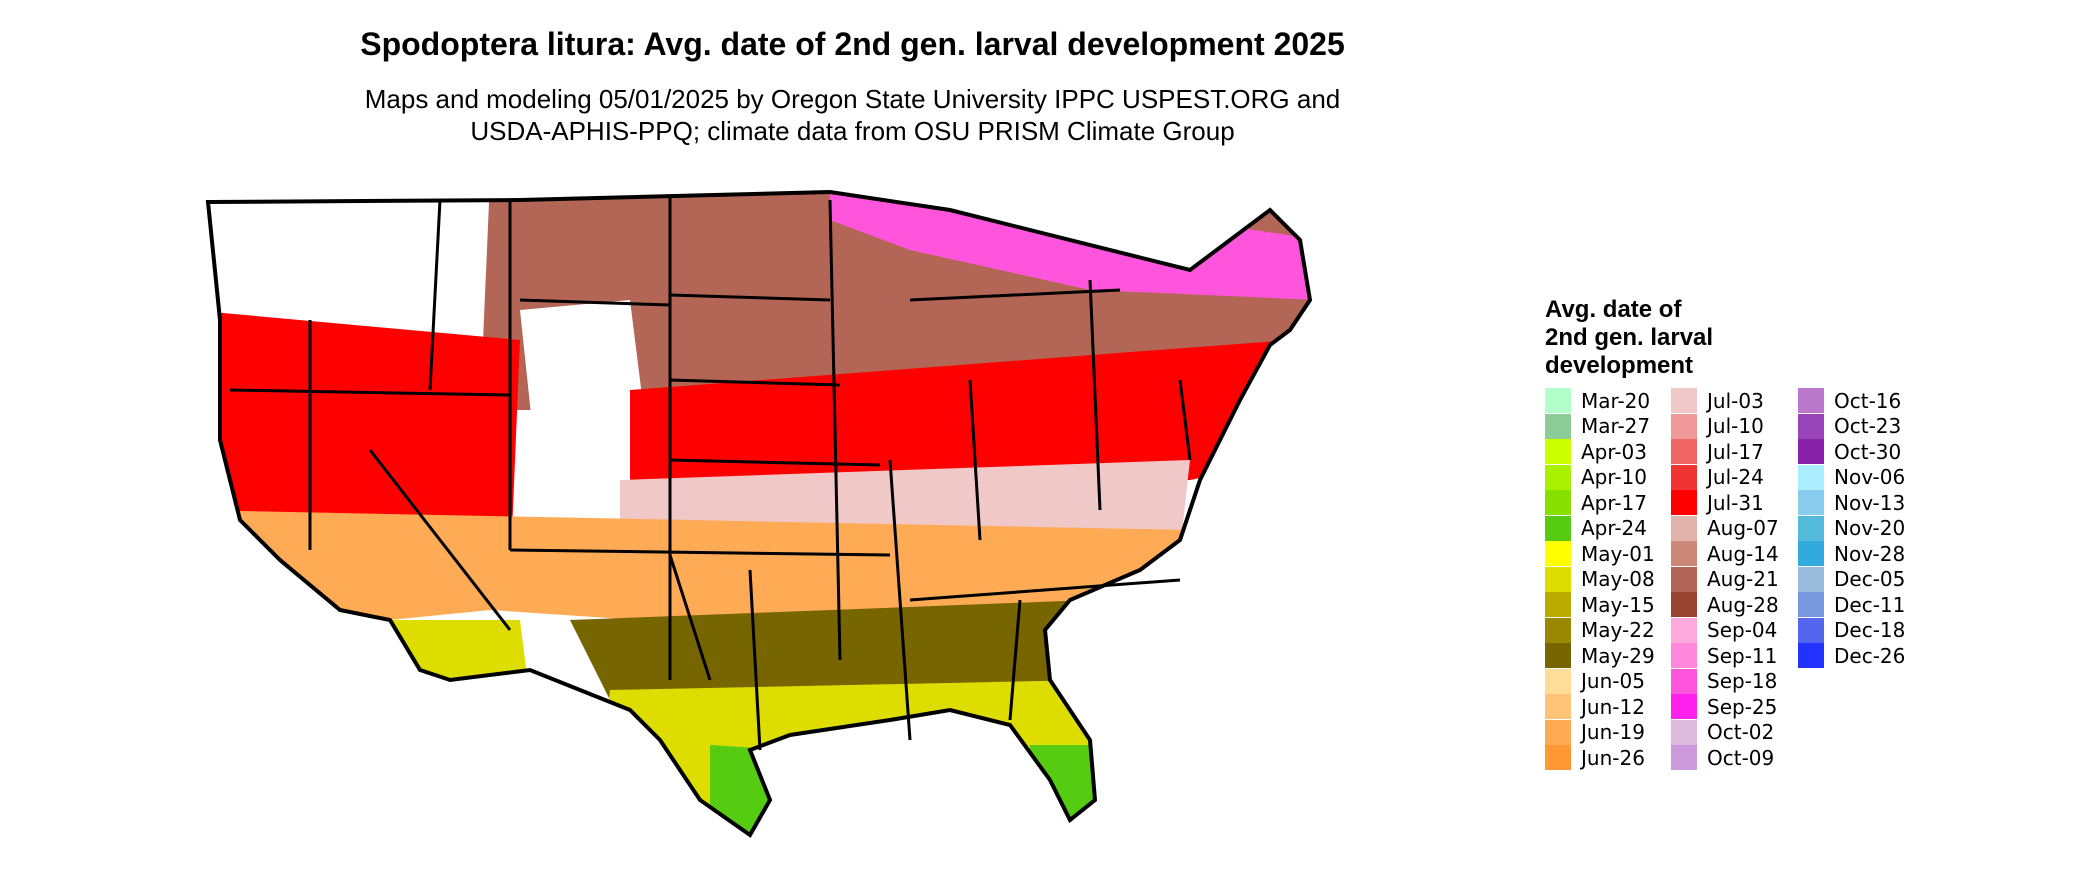  Describe the element at coordinates (845, 757) in the screenshot. I see `zone-gulf-coast` at that location.